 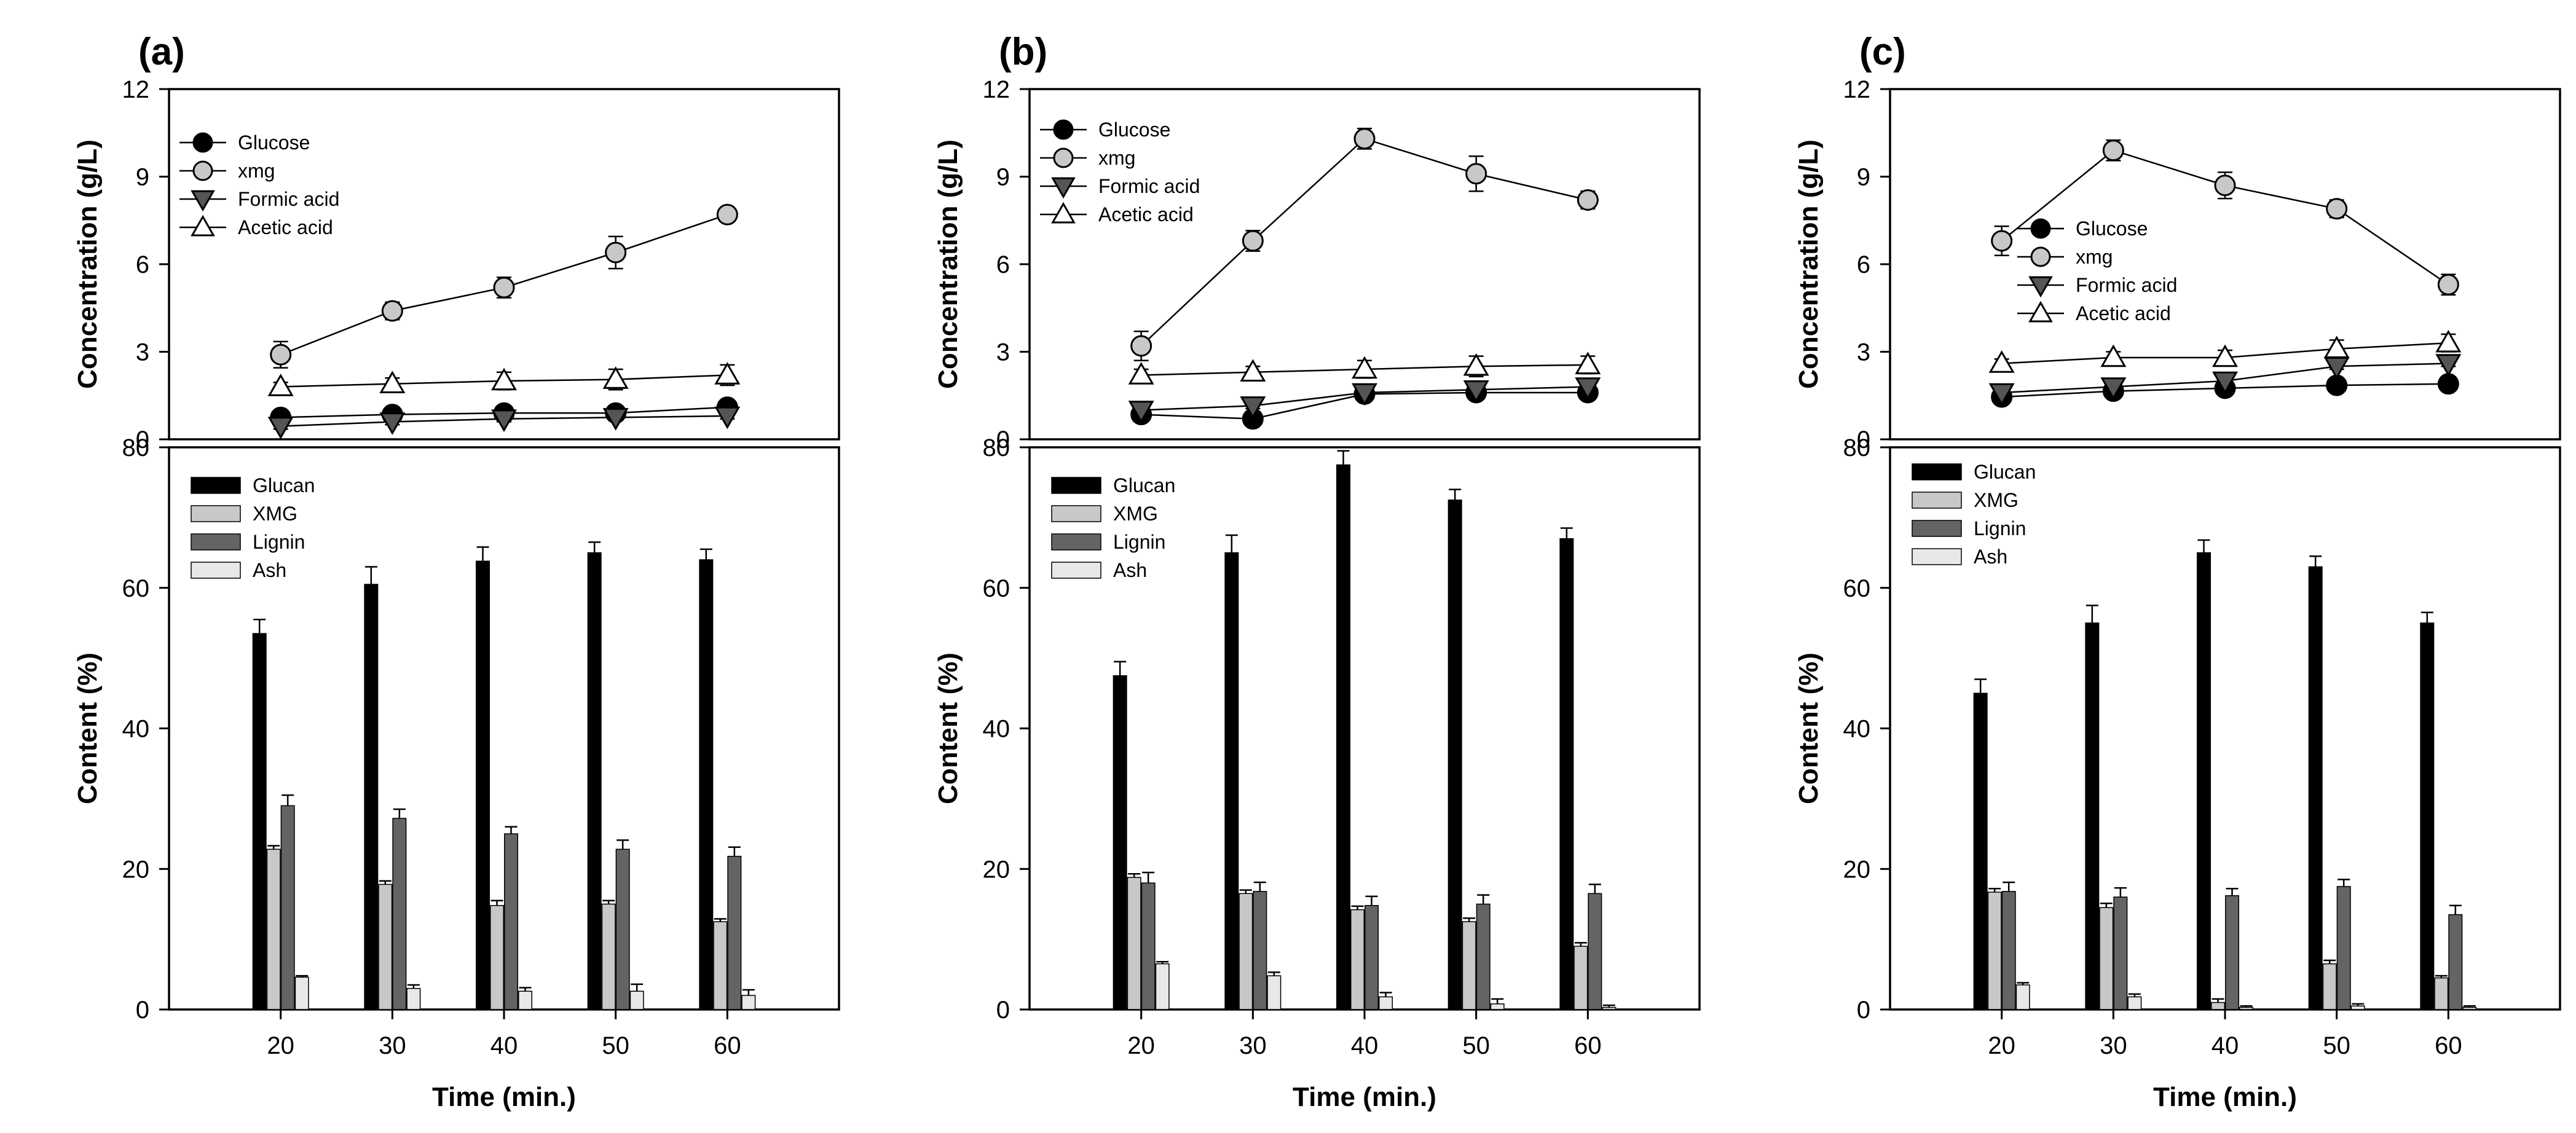 What do you see at coordinates (2204, 774) in the screenshot?
I see `series-glucan` at bounding box center [2204, 774].